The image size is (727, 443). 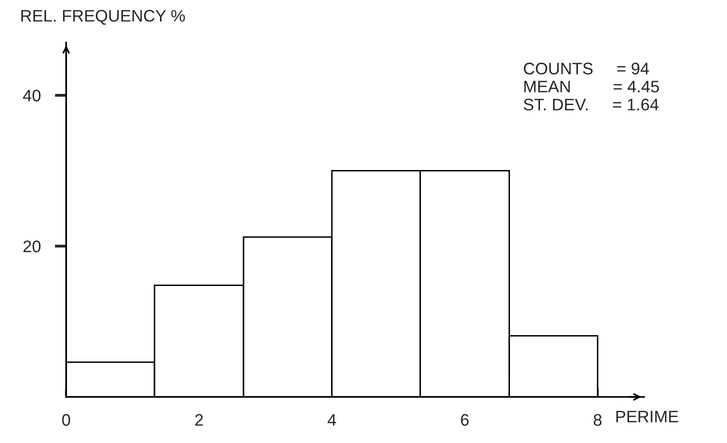 What do you see at coordinates (32, 246) in the screenshot?
I see `y-tick-label: 20` at bounding box center [32, 246].